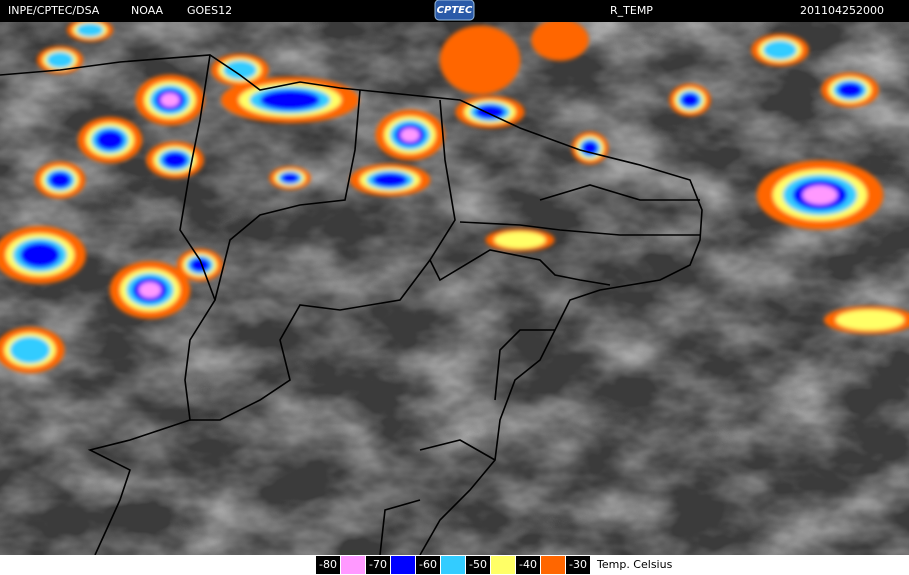  Describe the element at coordinates (147, 10) in the screenshot. I see `agency: NOAA` at that location.